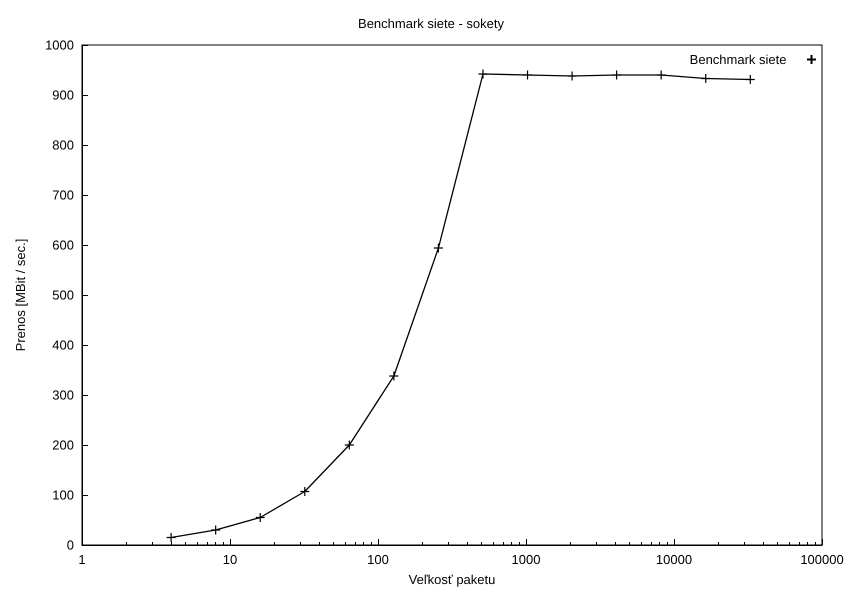  I want to click on y-tick-label: 500, so click(63, 295).